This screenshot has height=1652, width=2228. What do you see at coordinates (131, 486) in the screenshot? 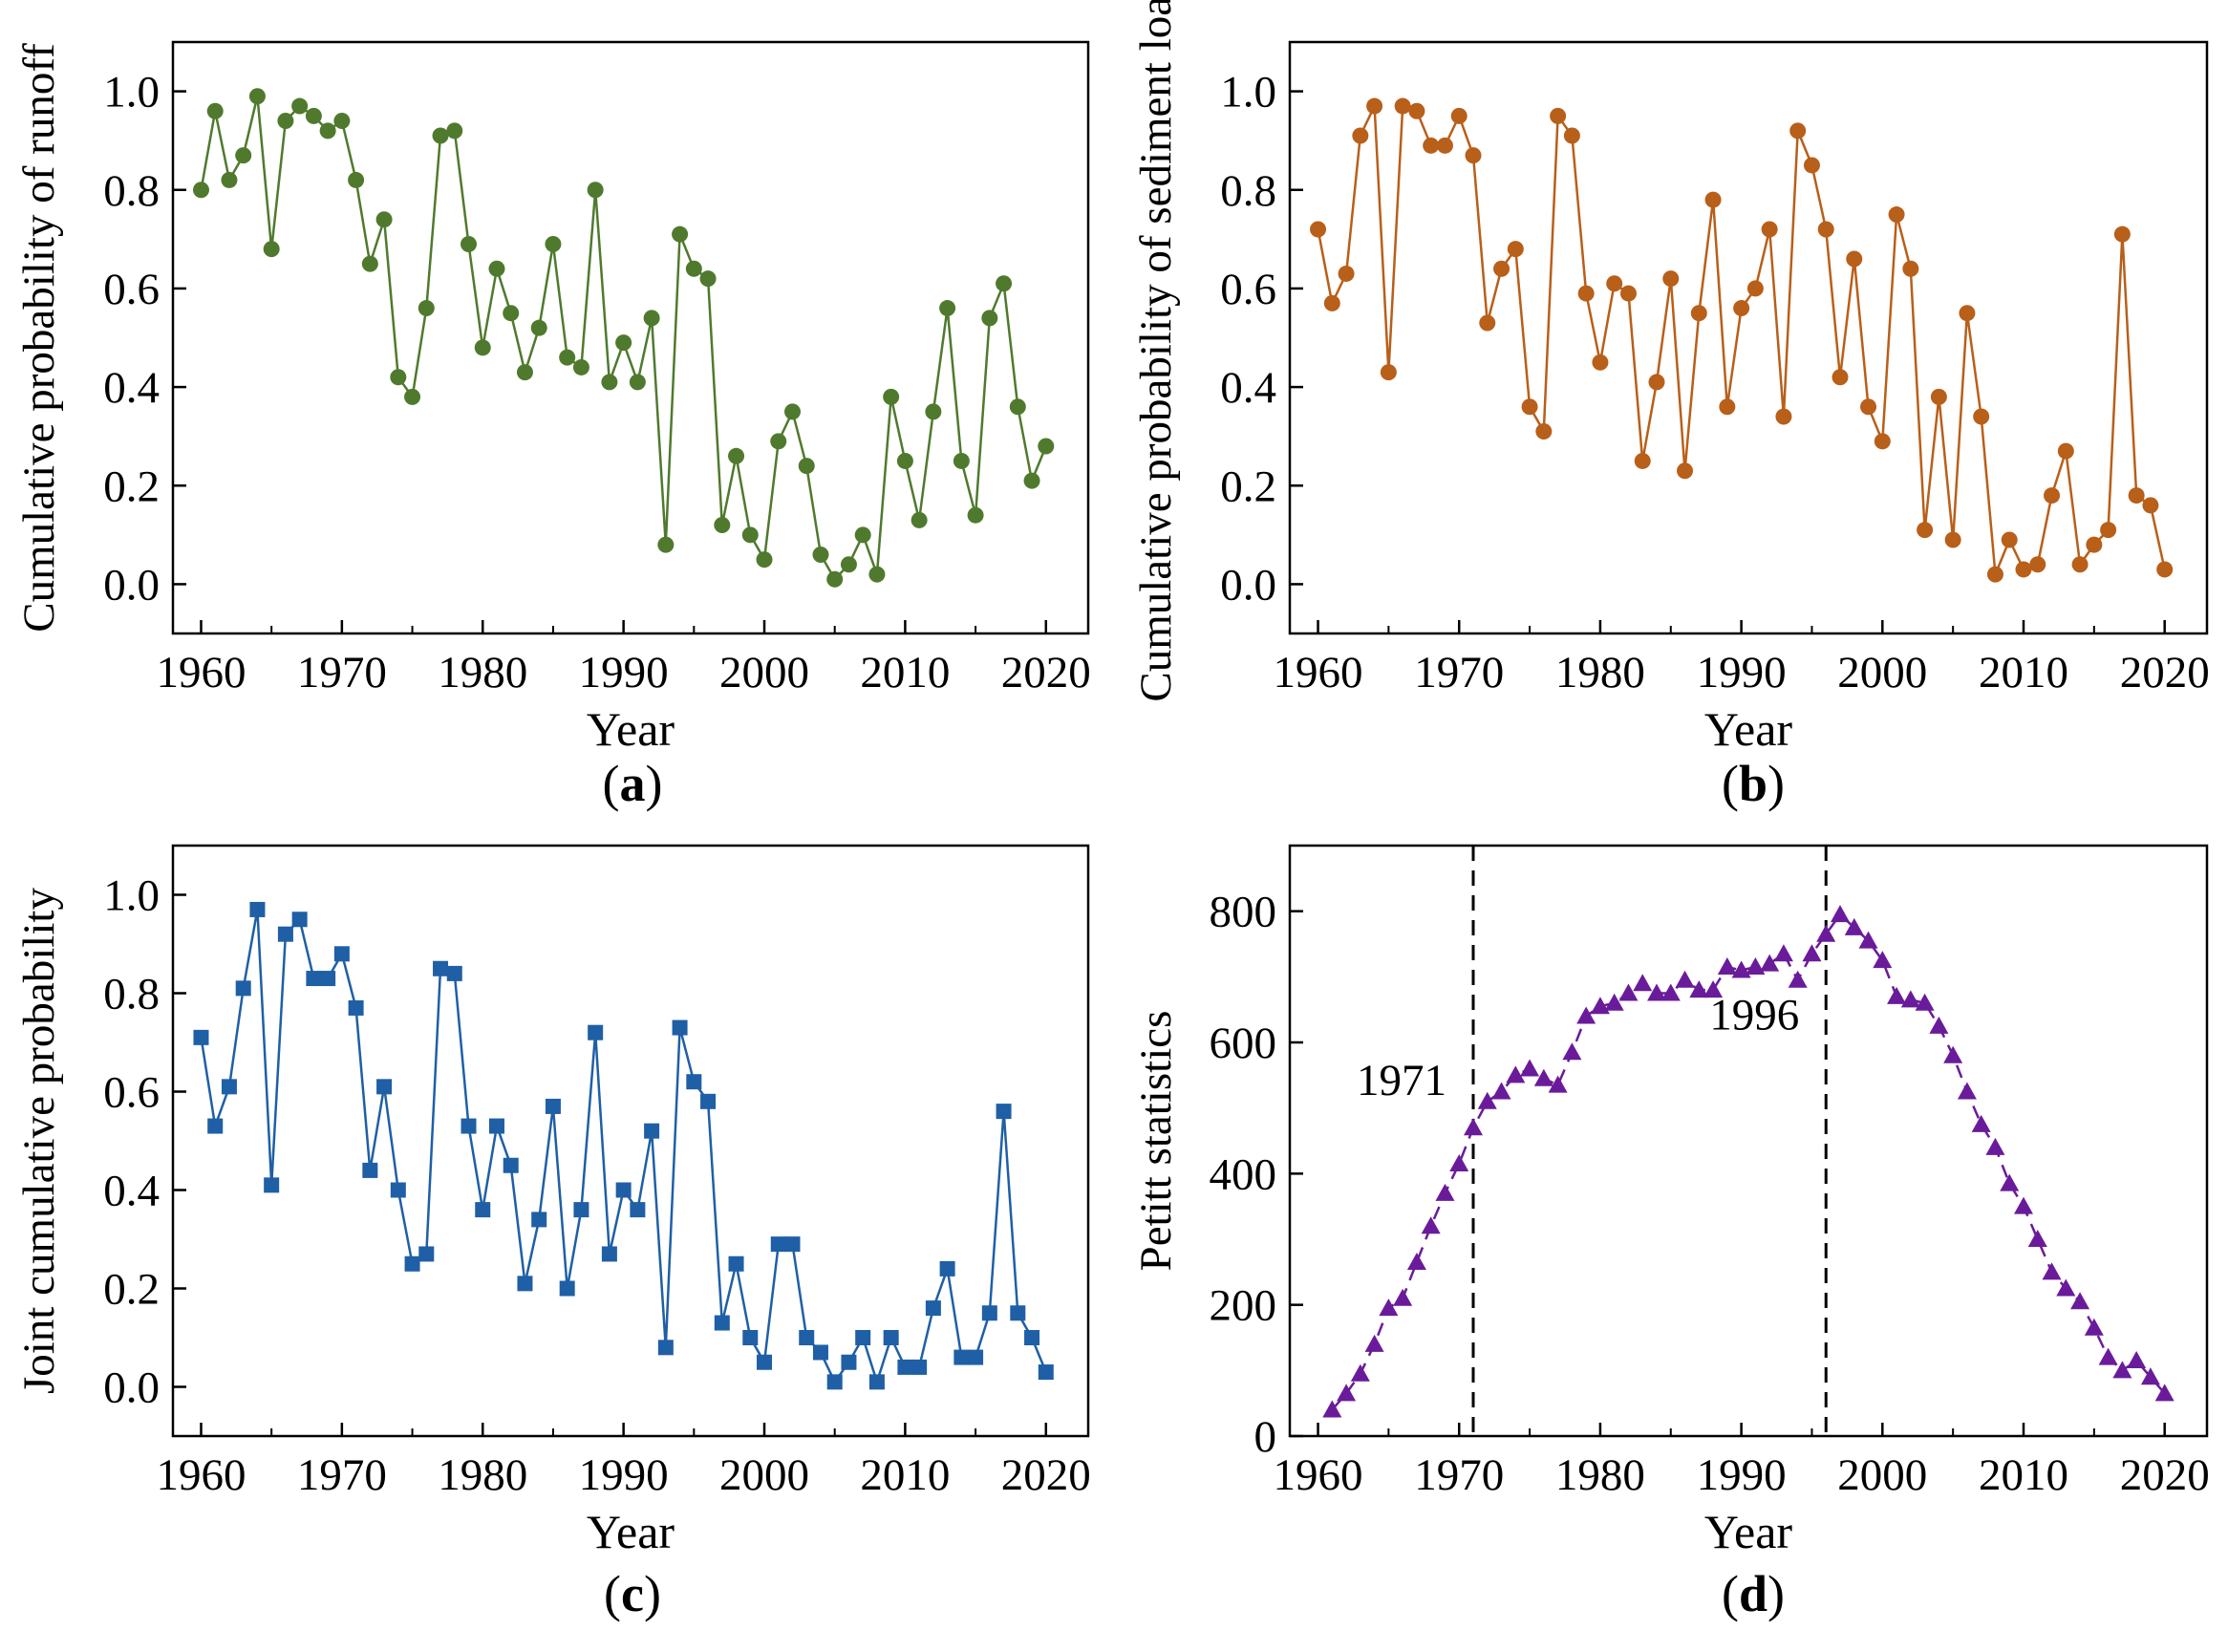
I see `panel-a-y-tick-label: 0.2` at bounding box center [131, 486].